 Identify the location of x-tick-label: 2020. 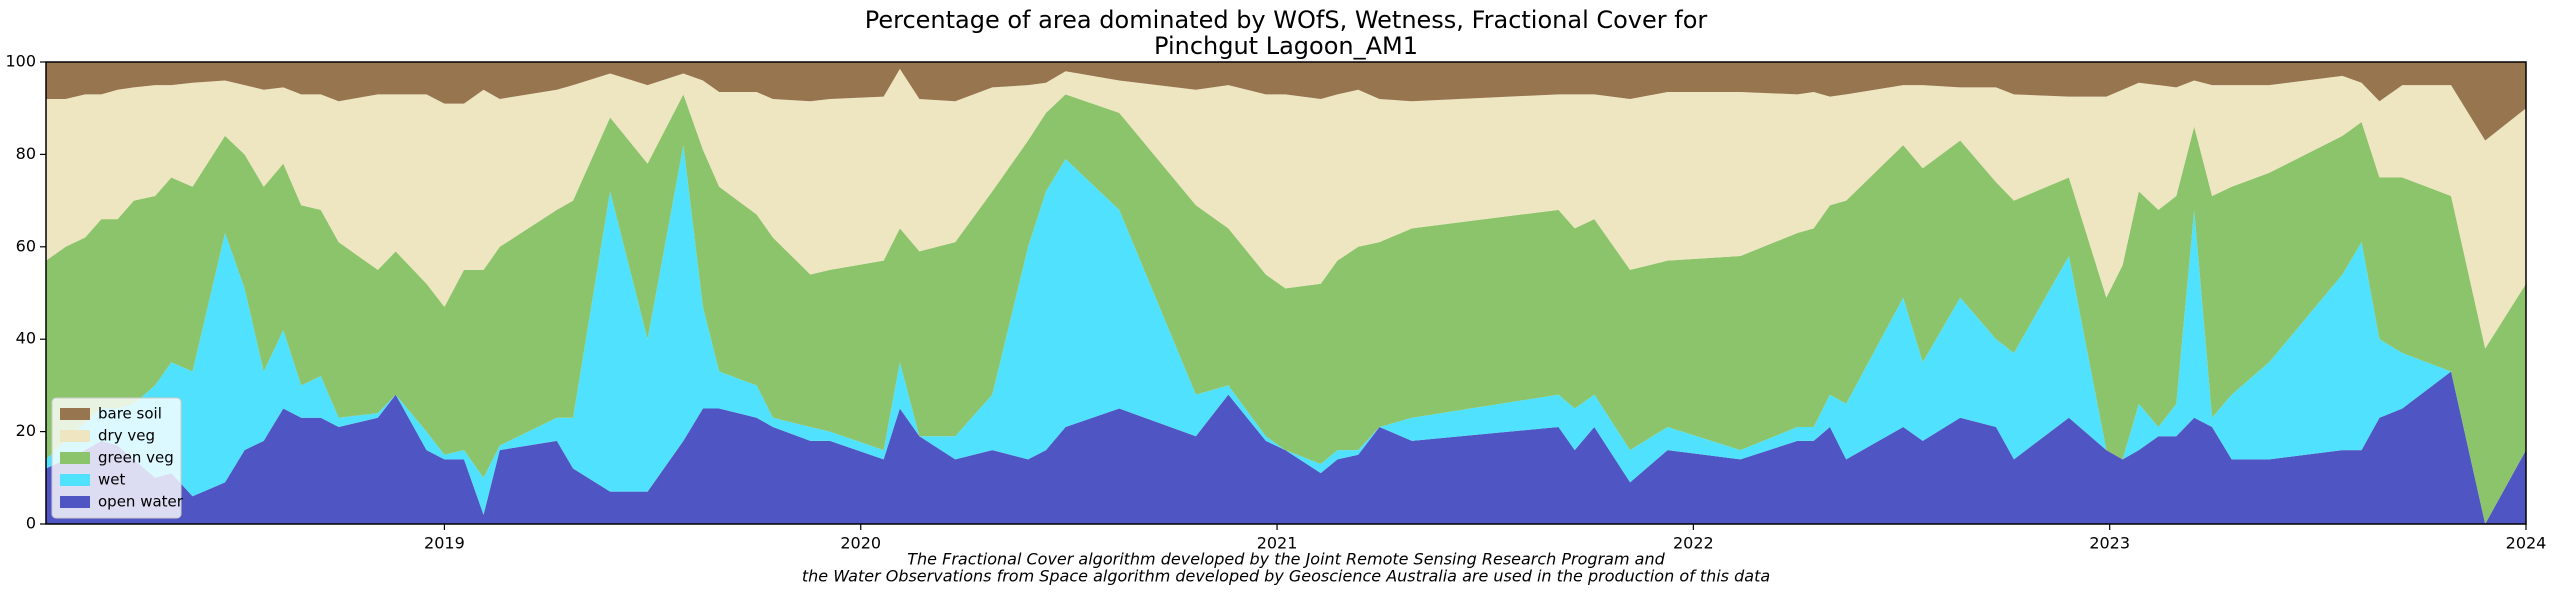
(860, 543).